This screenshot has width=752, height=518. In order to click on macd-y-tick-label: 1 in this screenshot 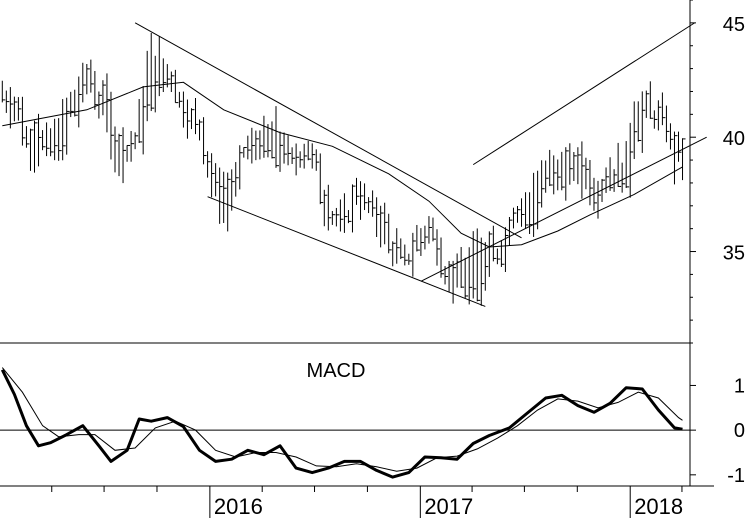, I will do `click(739, 386)`.